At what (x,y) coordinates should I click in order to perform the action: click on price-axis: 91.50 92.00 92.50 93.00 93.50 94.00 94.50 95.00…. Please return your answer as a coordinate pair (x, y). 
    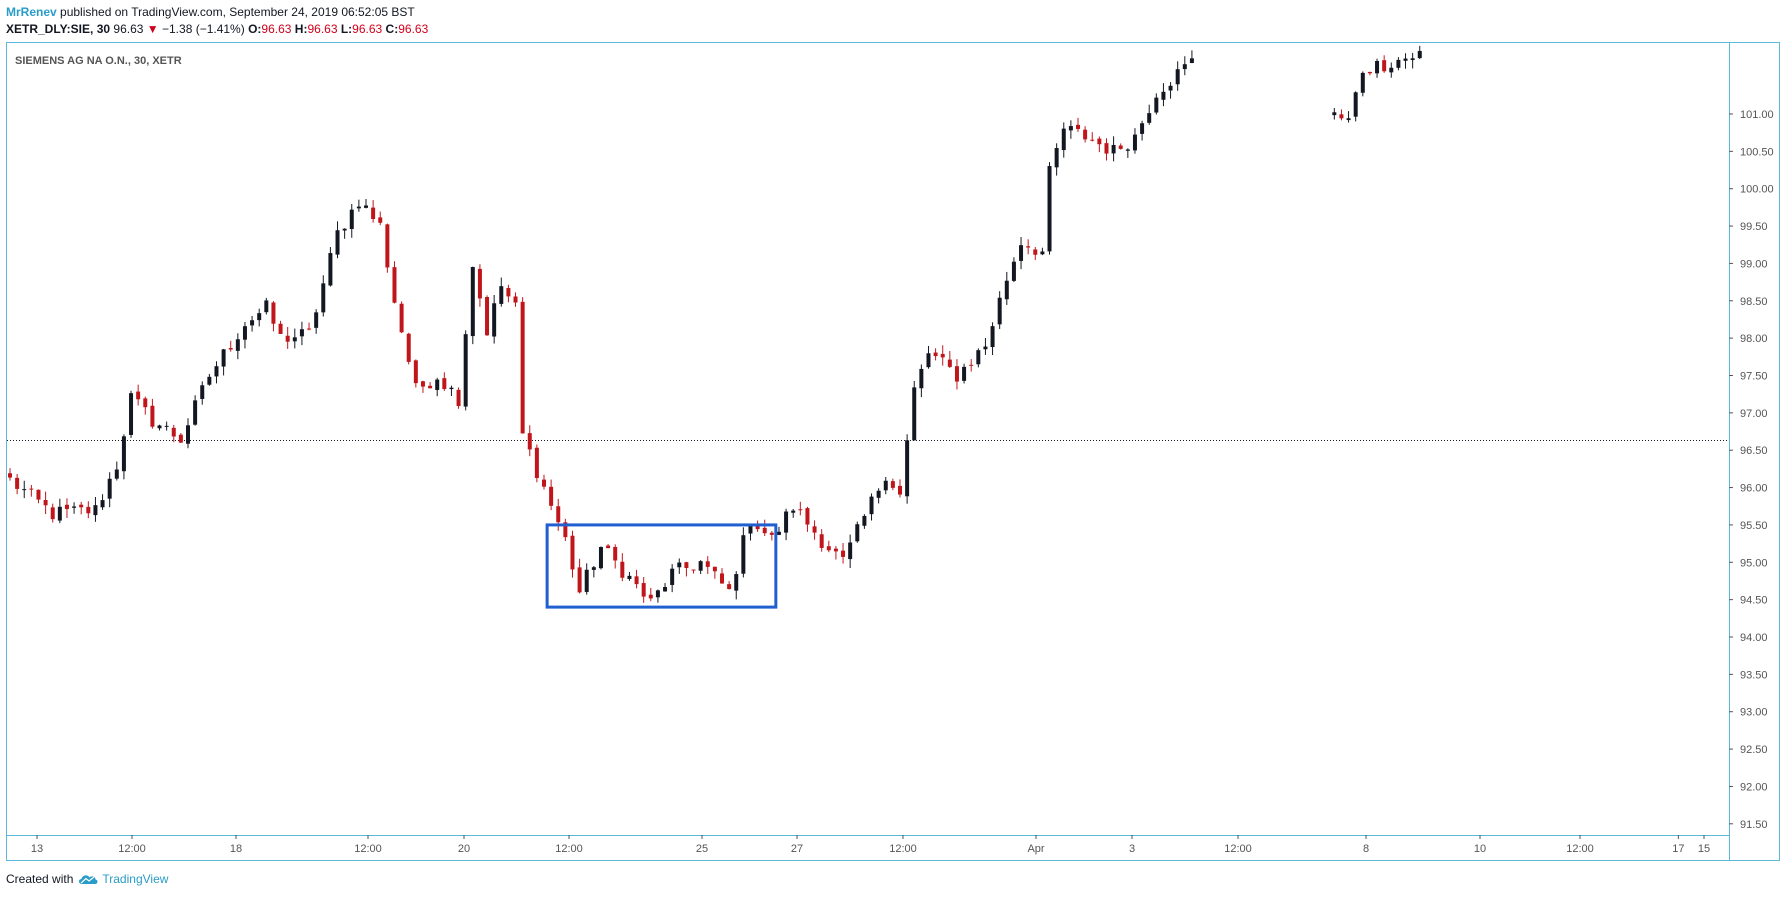
    Looking at the image, I should click on (1751, 470).